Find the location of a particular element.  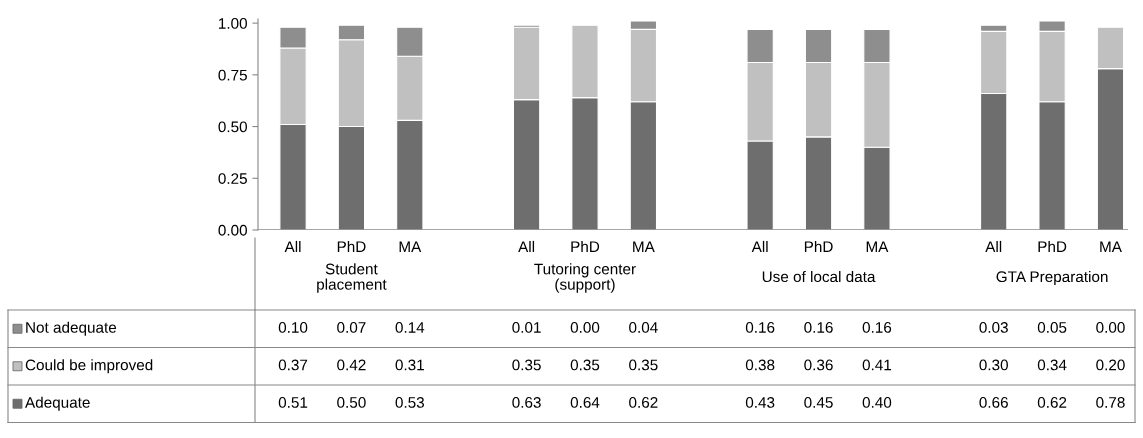

data-label: 0.63 is located at coordinates (526, 402).